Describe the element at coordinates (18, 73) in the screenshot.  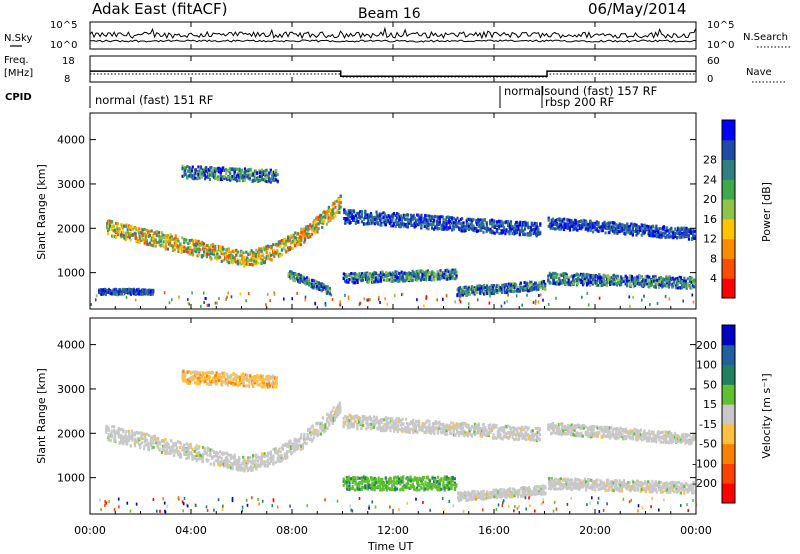
I see `freq-unit: [MHz]` at that location.